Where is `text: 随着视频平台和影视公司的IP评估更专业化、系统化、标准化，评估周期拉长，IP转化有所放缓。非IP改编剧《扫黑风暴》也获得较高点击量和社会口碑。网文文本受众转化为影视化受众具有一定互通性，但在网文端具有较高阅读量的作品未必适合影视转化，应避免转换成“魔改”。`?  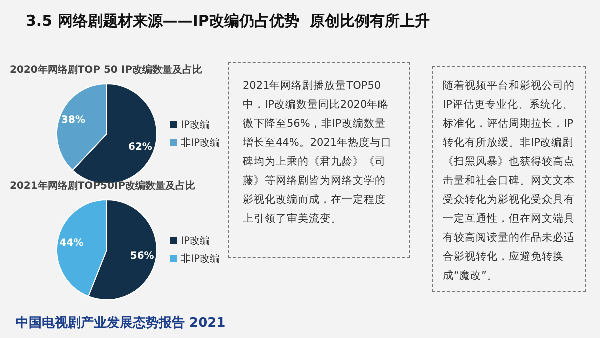 text: 随着视频平台和影视公司的IP评估更专业化、系统化、标准化，评估周期拉长，IP转化有所放缓。非IP改编剧《扫黑风暴》也获得较高点击量和社会口碑。网文文本受众转化为影视化受众具有一定互通性，但在网文端具有较高阅读量的作品未必适合影视转化，应避免转换成“魔改”。 is located at coordinates (509, 181).